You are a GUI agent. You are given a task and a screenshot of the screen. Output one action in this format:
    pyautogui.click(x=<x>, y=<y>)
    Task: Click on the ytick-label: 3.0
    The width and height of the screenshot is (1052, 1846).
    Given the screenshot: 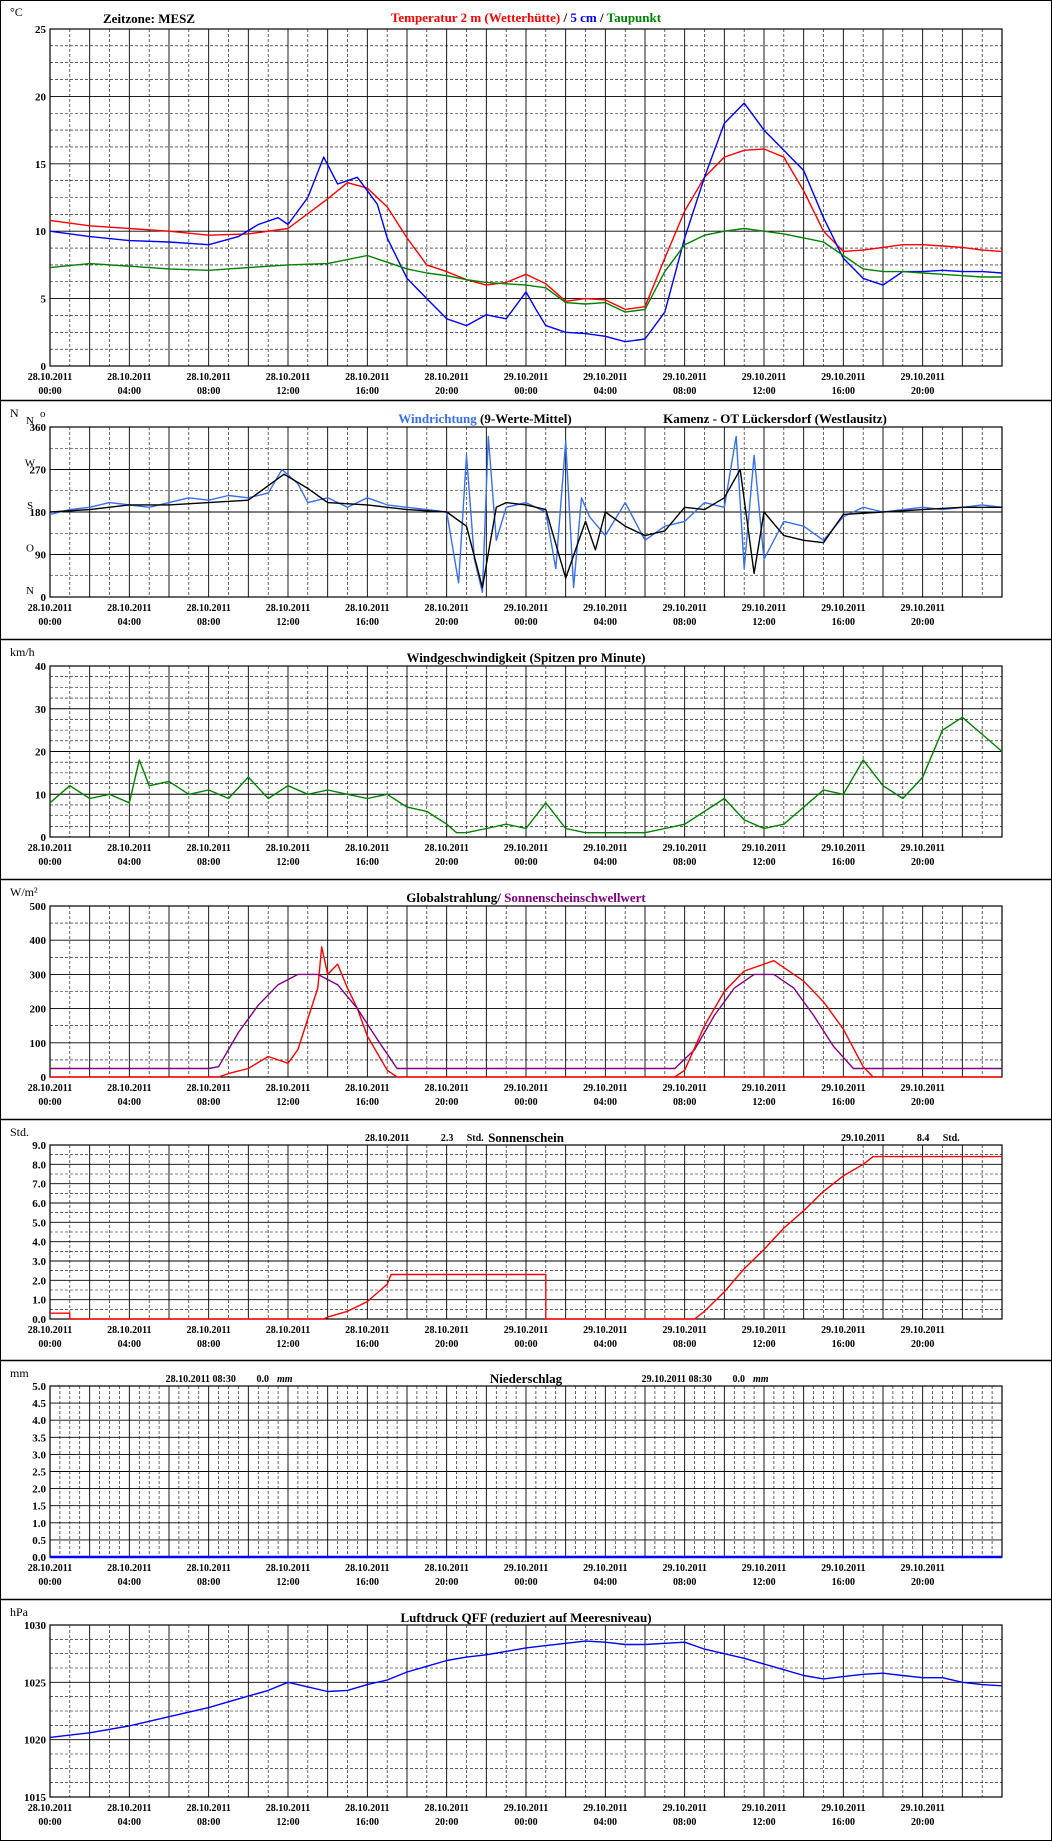 What is the action you would take?
    pyautogui.click(x=39, y=1455)
    